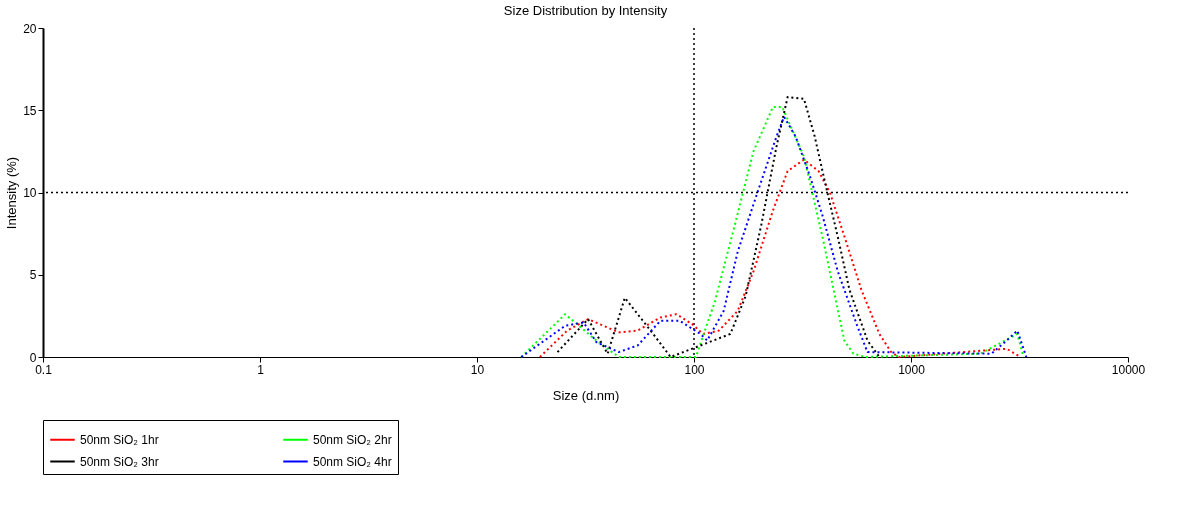 This screenshot has width=1192, height=510. What do you see at coordinates (30, 28) in the screenshot?
I see `y-tick-label: 20` at bounding box center [30, 28].